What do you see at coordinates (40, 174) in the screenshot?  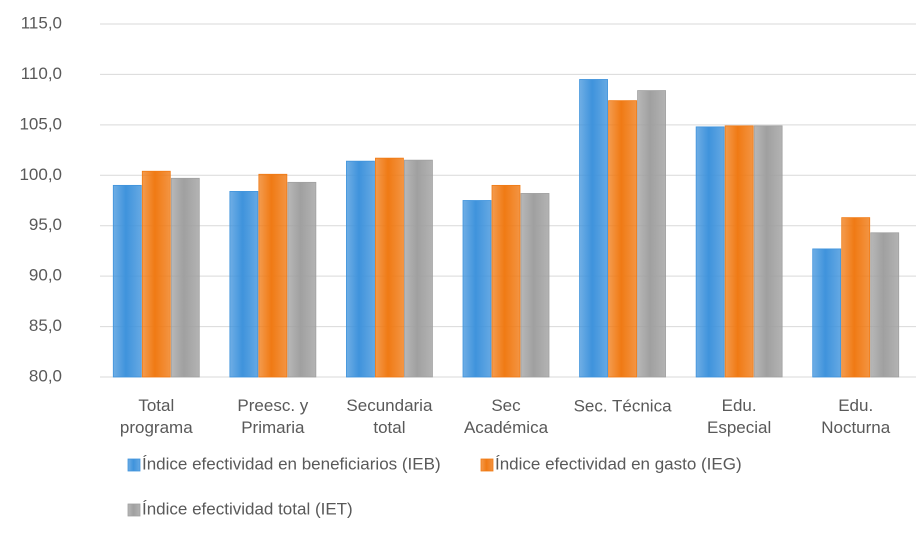 I see `y-tick-label: 100,0` at bounding box center [40, 174].